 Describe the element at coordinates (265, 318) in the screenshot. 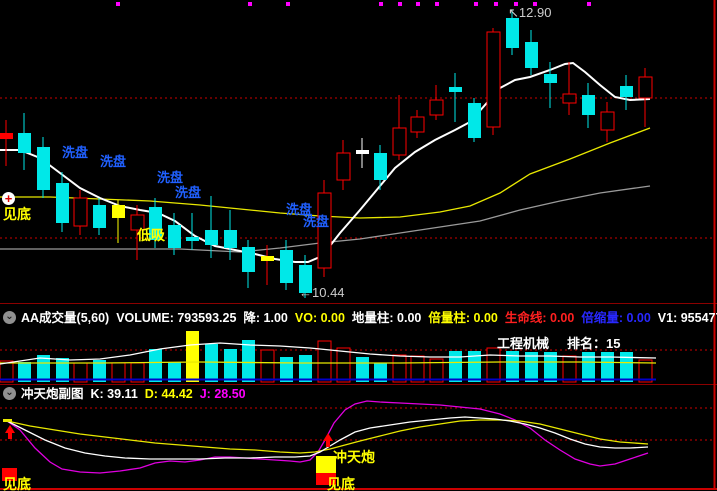

I see `volume-field-jiang: 降: 1.00` at that location.